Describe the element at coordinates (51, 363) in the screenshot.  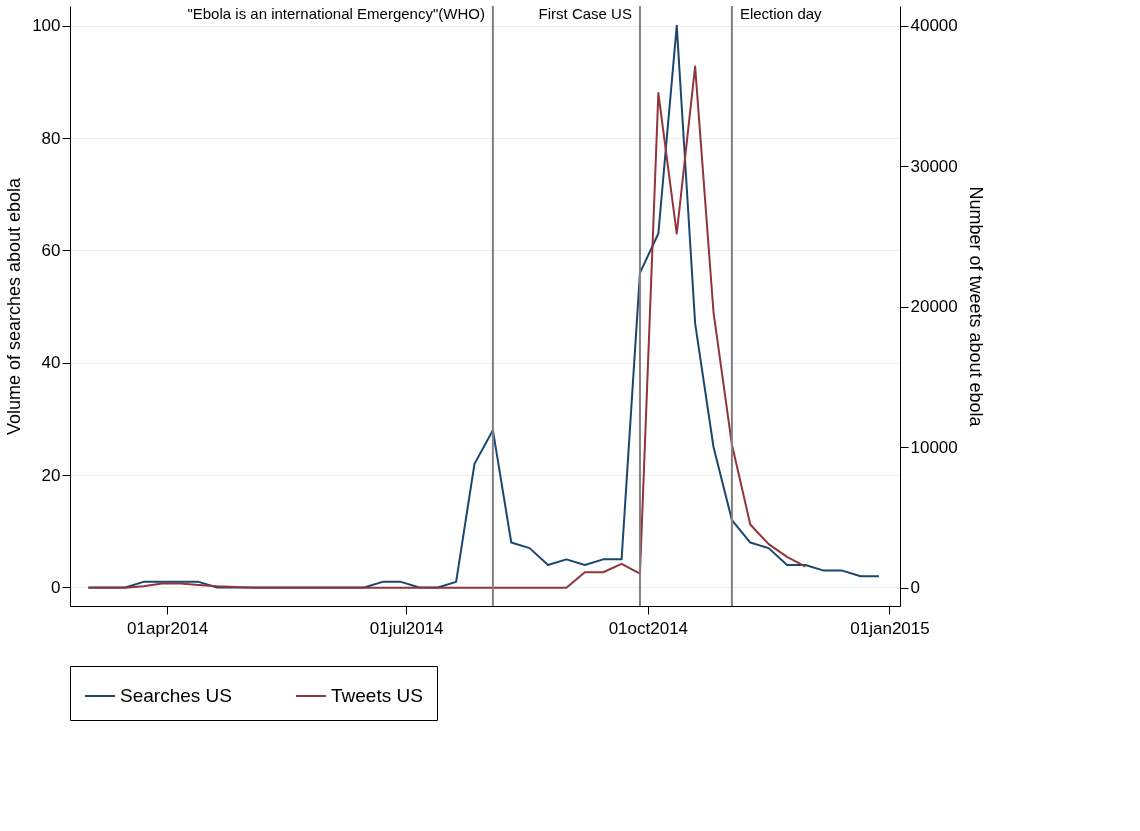
I see `y-tick-label: 40` at that location.